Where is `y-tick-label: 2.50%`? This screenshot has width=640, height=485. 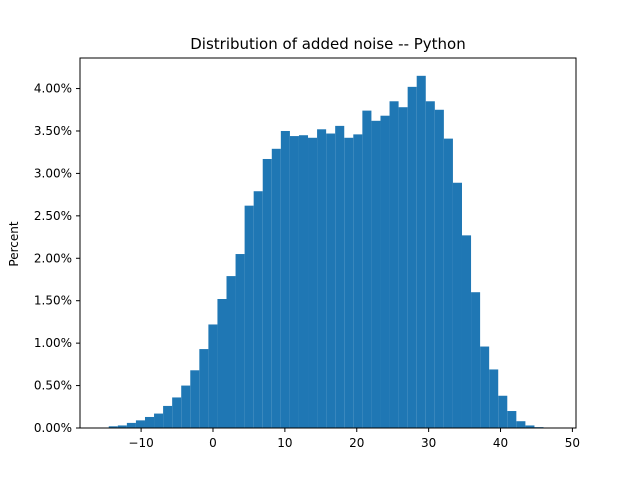
y-tick-label: 2.50% is located at coordinates (53, 216).